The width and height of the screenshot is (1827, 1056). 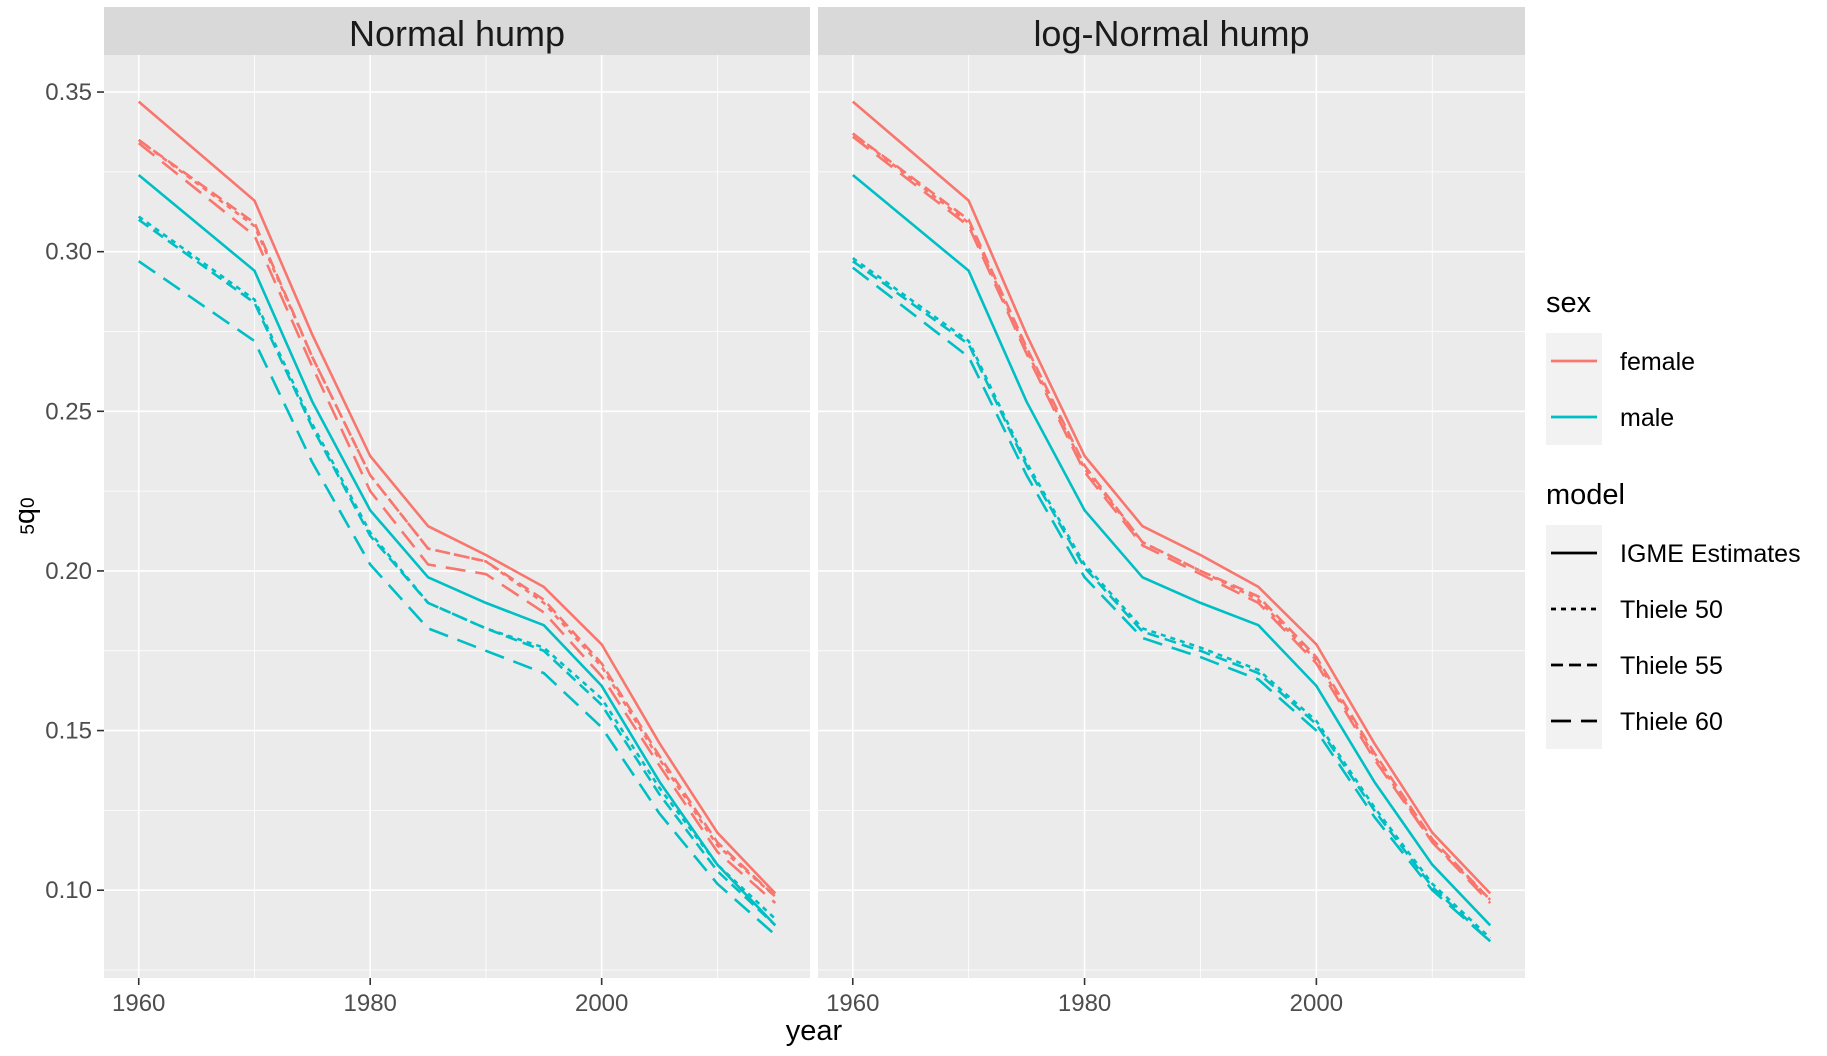 I want to click on x-axis-title: year, so click(x=814, y=1031).